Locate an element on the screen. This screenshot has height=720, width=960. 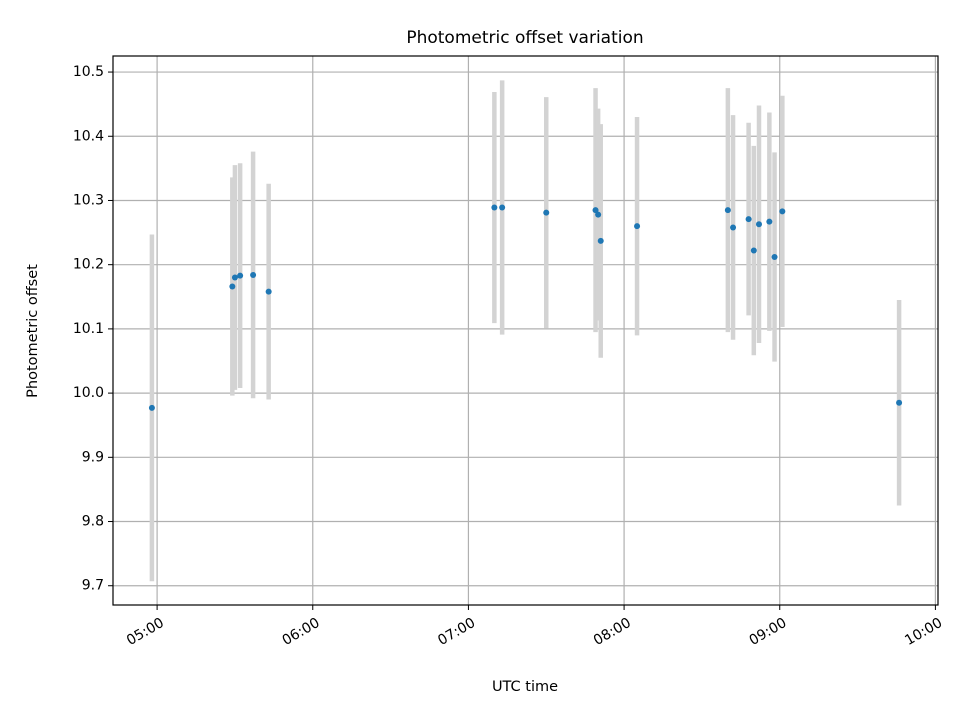
x-axis: 05:00 06:00 07:00 08:00 09:00 10:00 is located at coordinates (534, 627).